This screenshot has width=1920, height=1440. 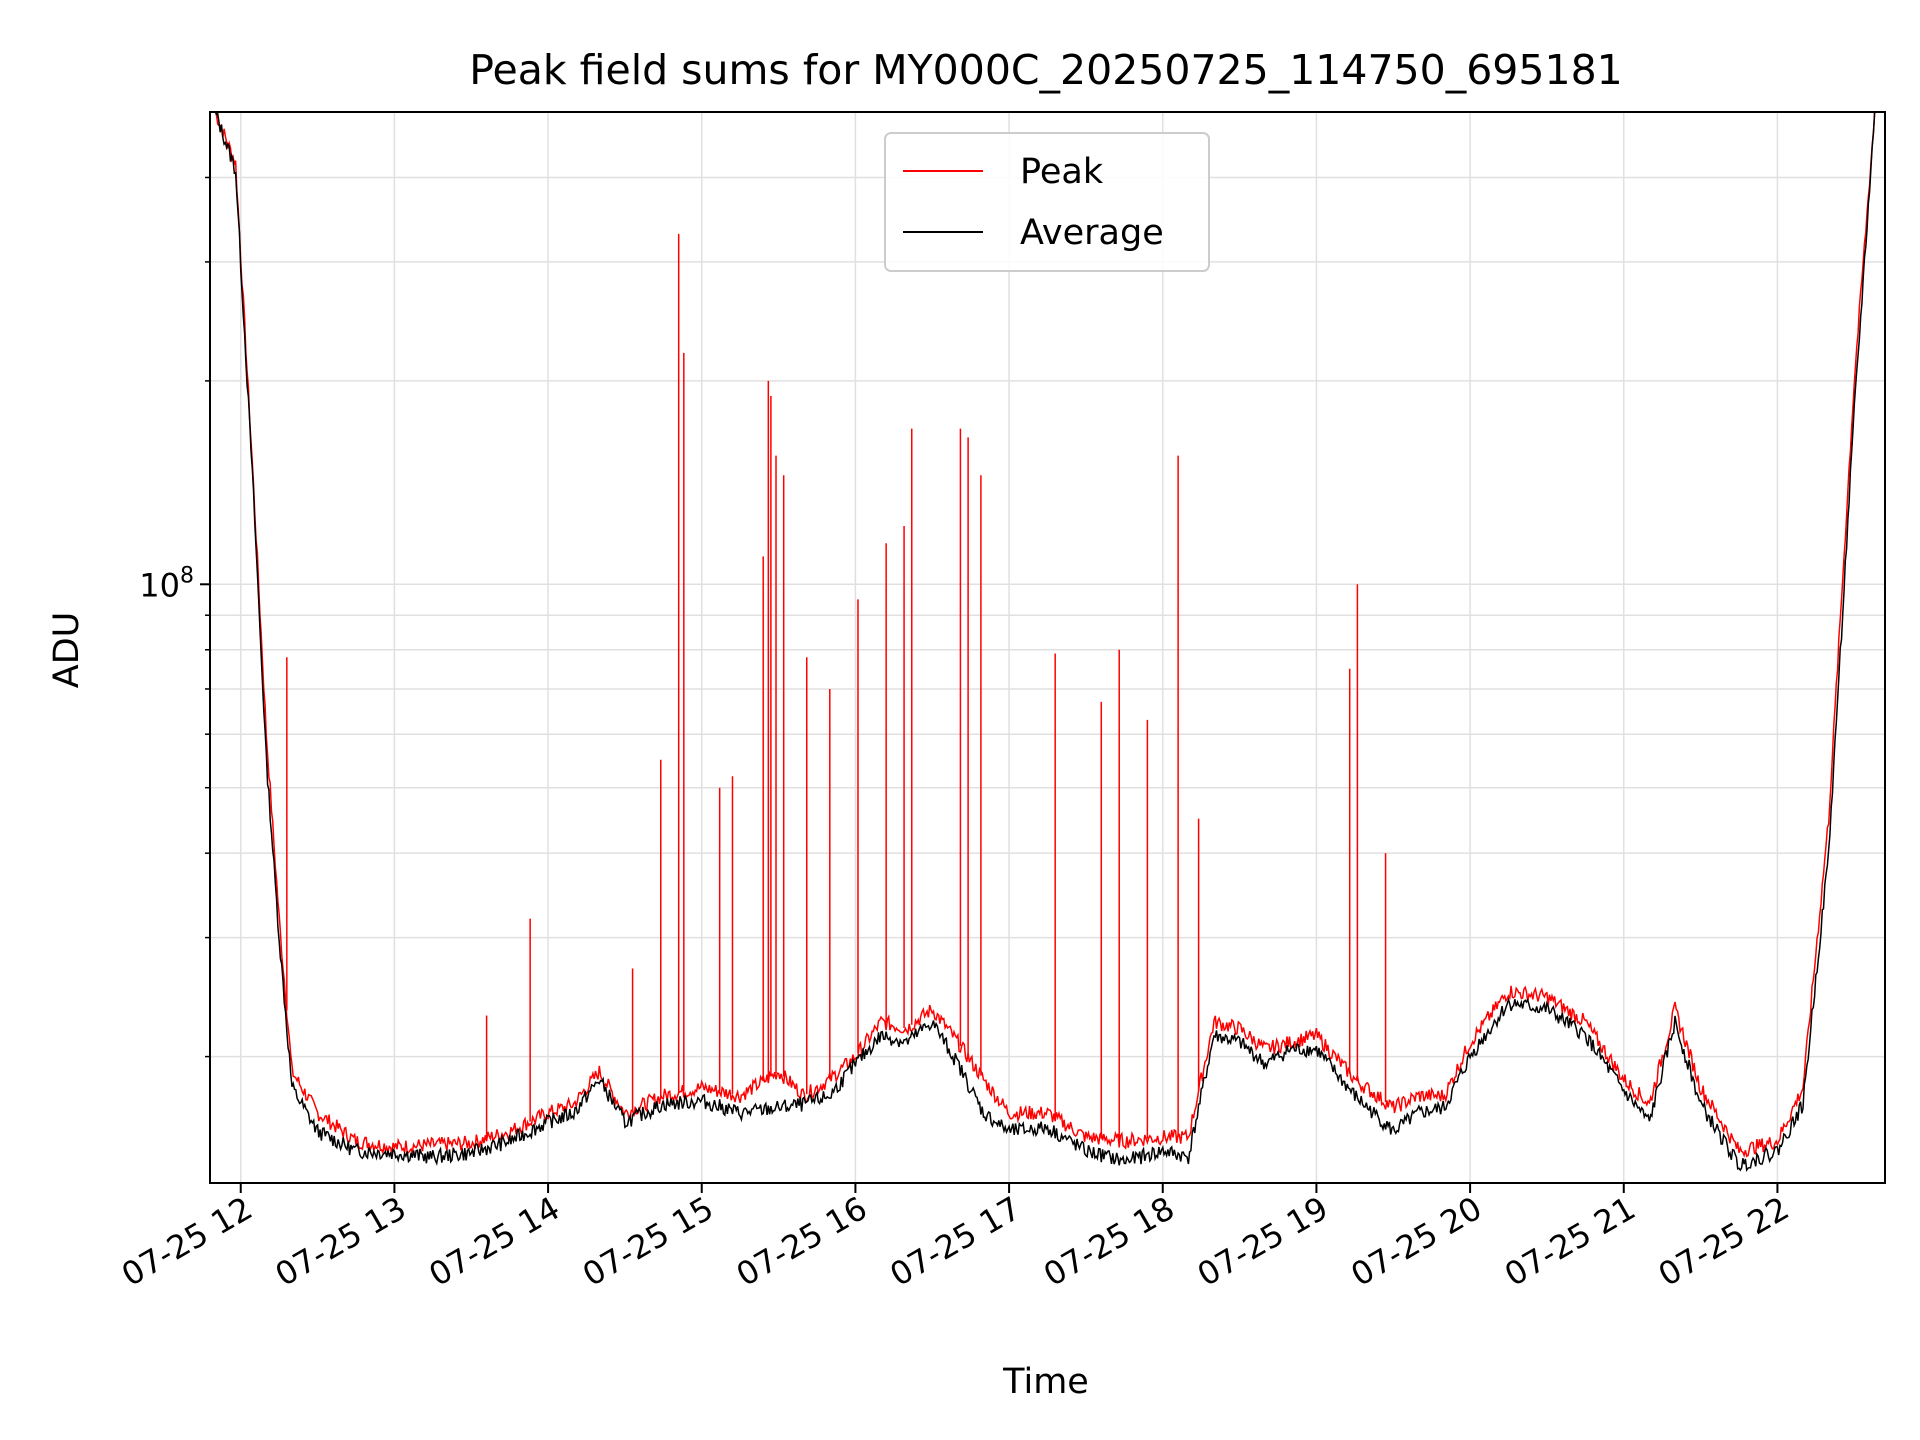 I want to click on y-axis-label: ADU, so click(x=67, y=650).